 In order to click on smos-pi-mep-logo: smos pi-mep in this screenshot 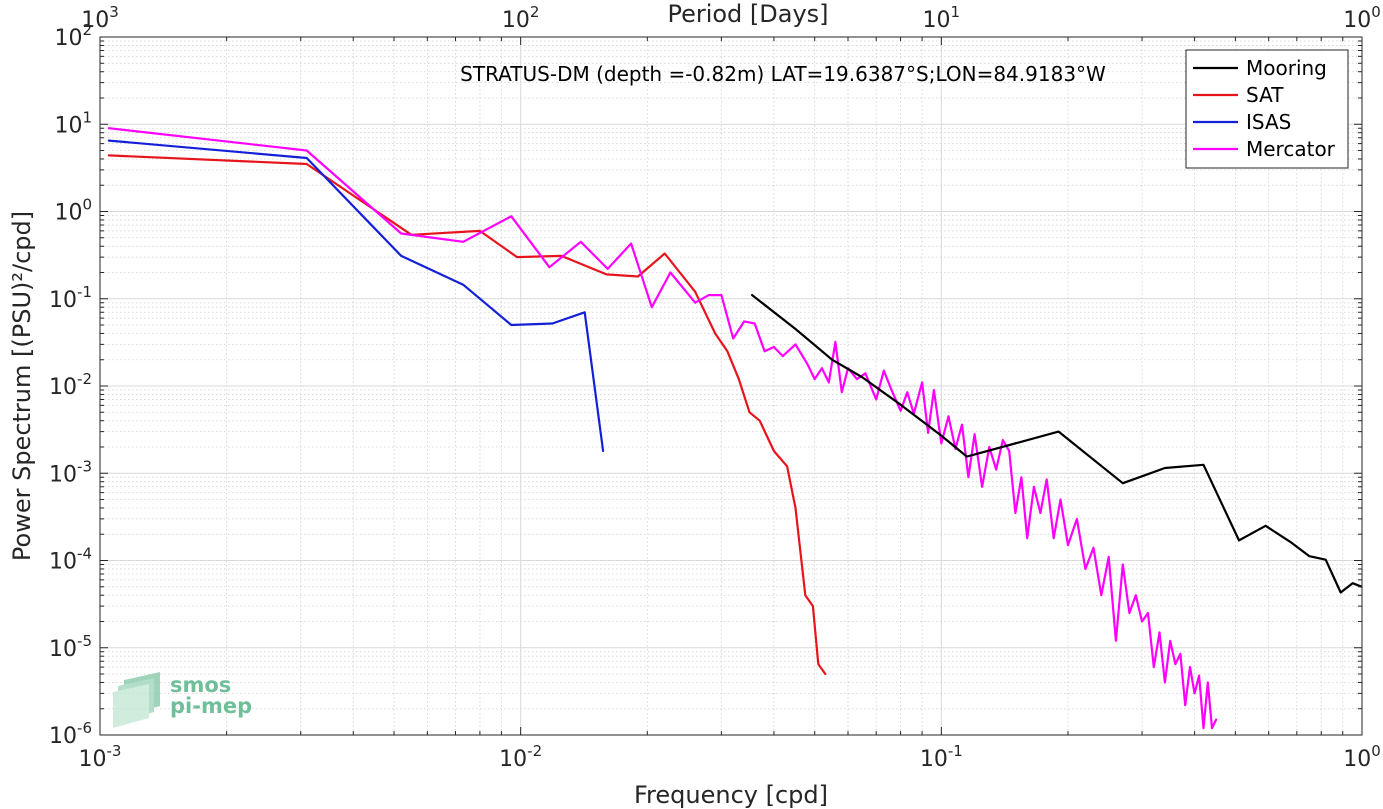, I will do `click(182, 700)`.